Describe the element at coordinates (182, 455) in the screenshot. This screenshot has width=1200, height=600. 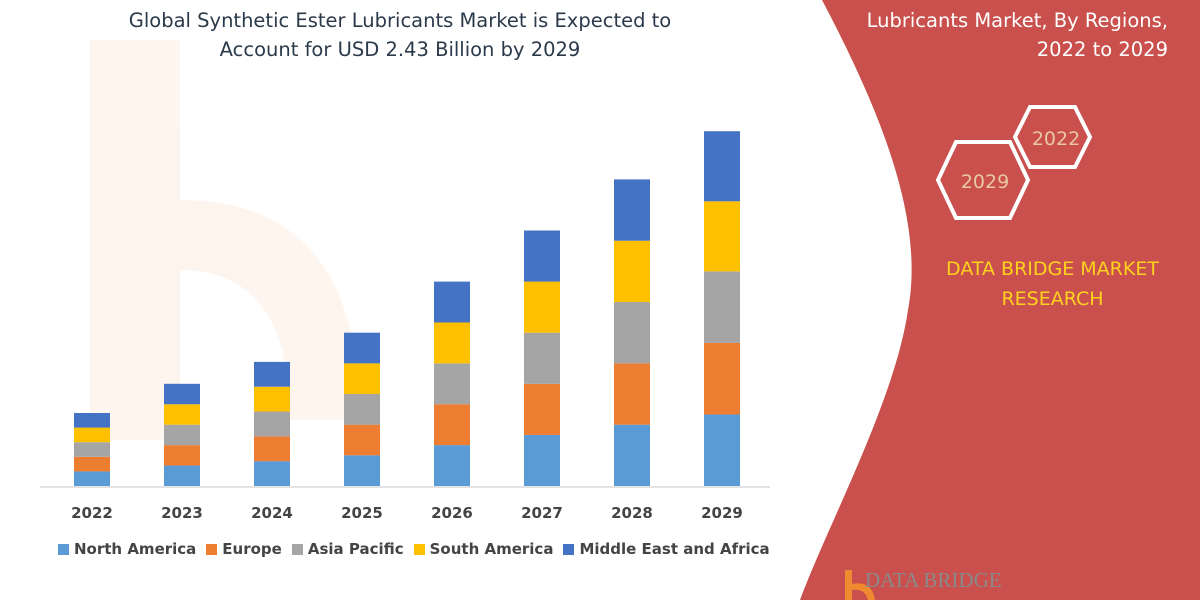
I see `bar-segment-2023-europe` at that location.